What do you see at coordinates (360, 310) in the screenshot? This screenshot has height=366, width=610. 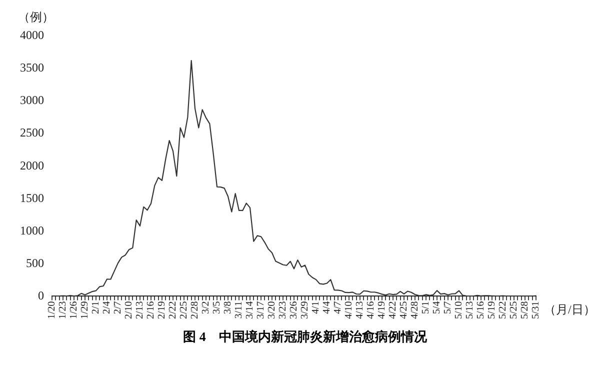 I see `x-tick-label: 4/13` at bounding box center [360, 310].